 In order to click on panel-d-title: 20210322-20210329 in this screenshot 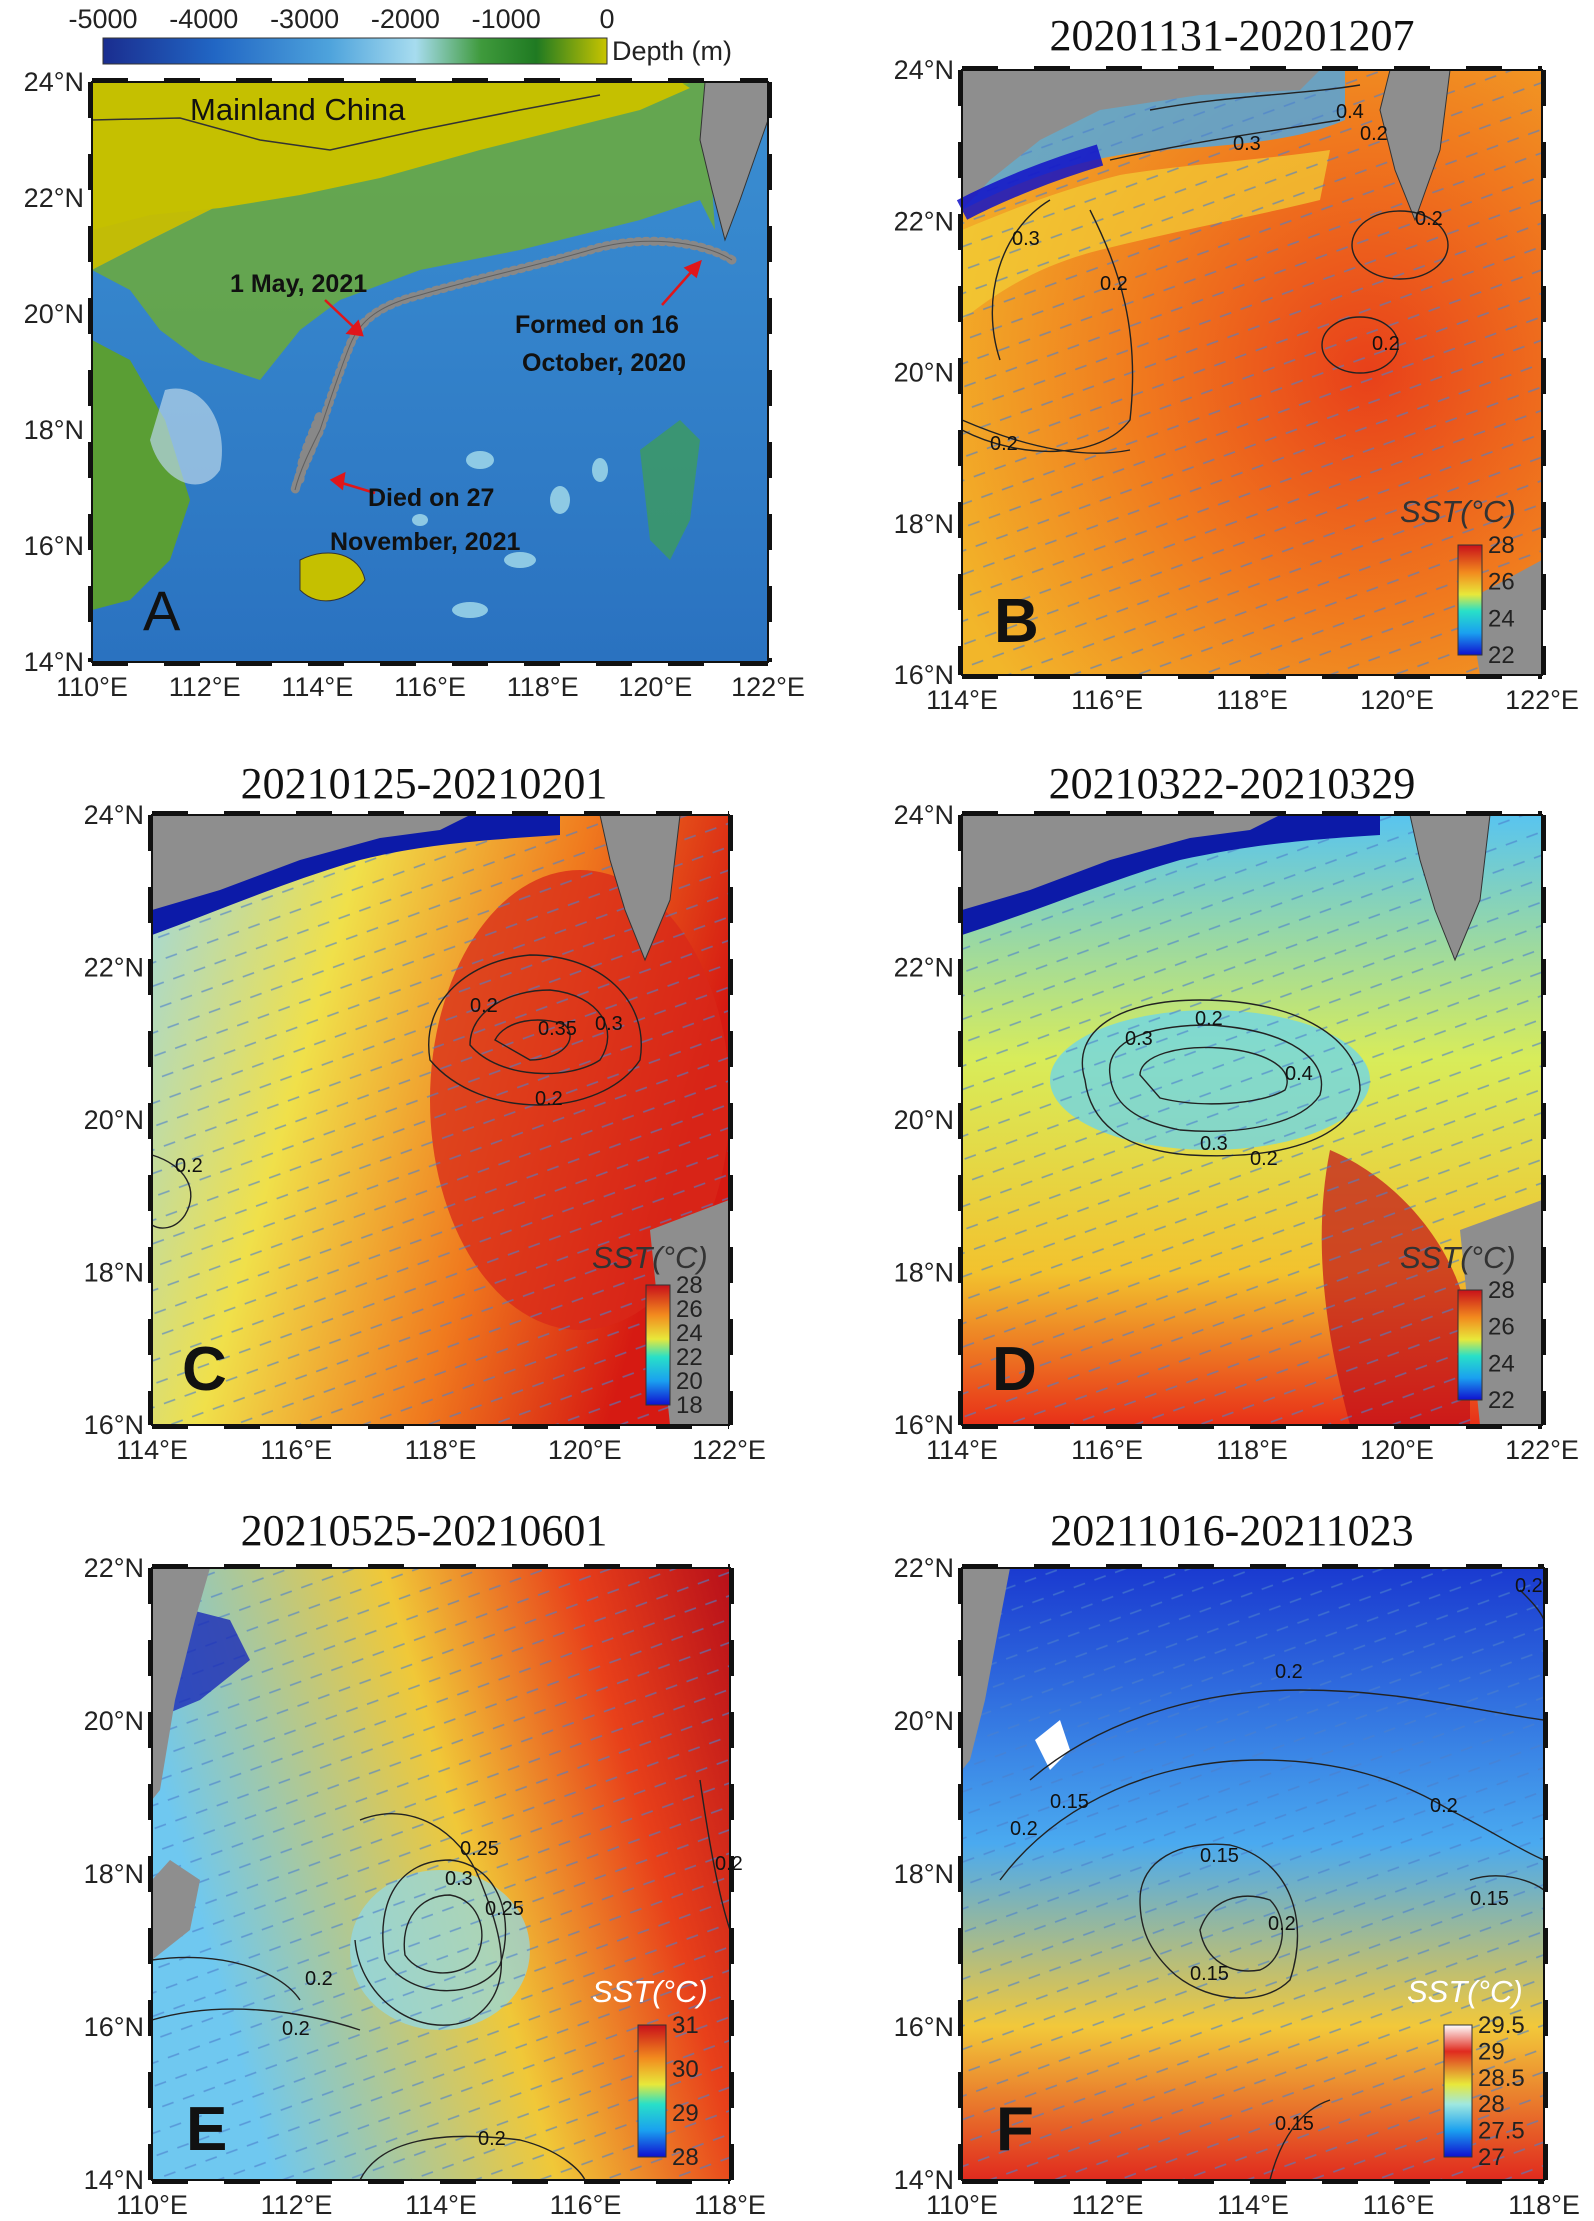, I will do `click(1232, 783)`.